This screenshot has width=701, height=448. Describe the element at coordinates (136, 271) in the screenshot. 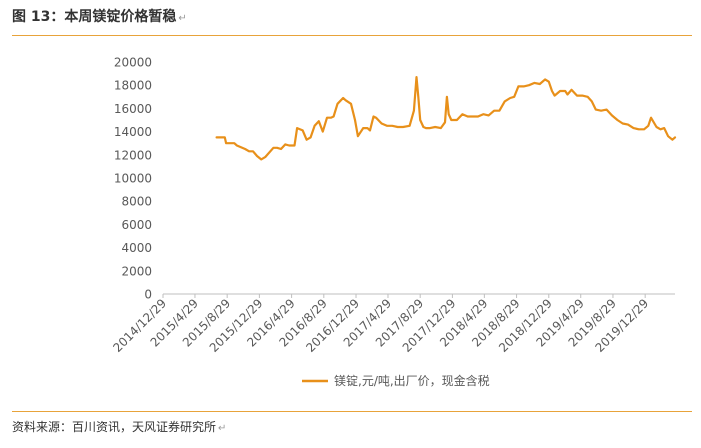

I see `y-tick-label: 2000` at that location.